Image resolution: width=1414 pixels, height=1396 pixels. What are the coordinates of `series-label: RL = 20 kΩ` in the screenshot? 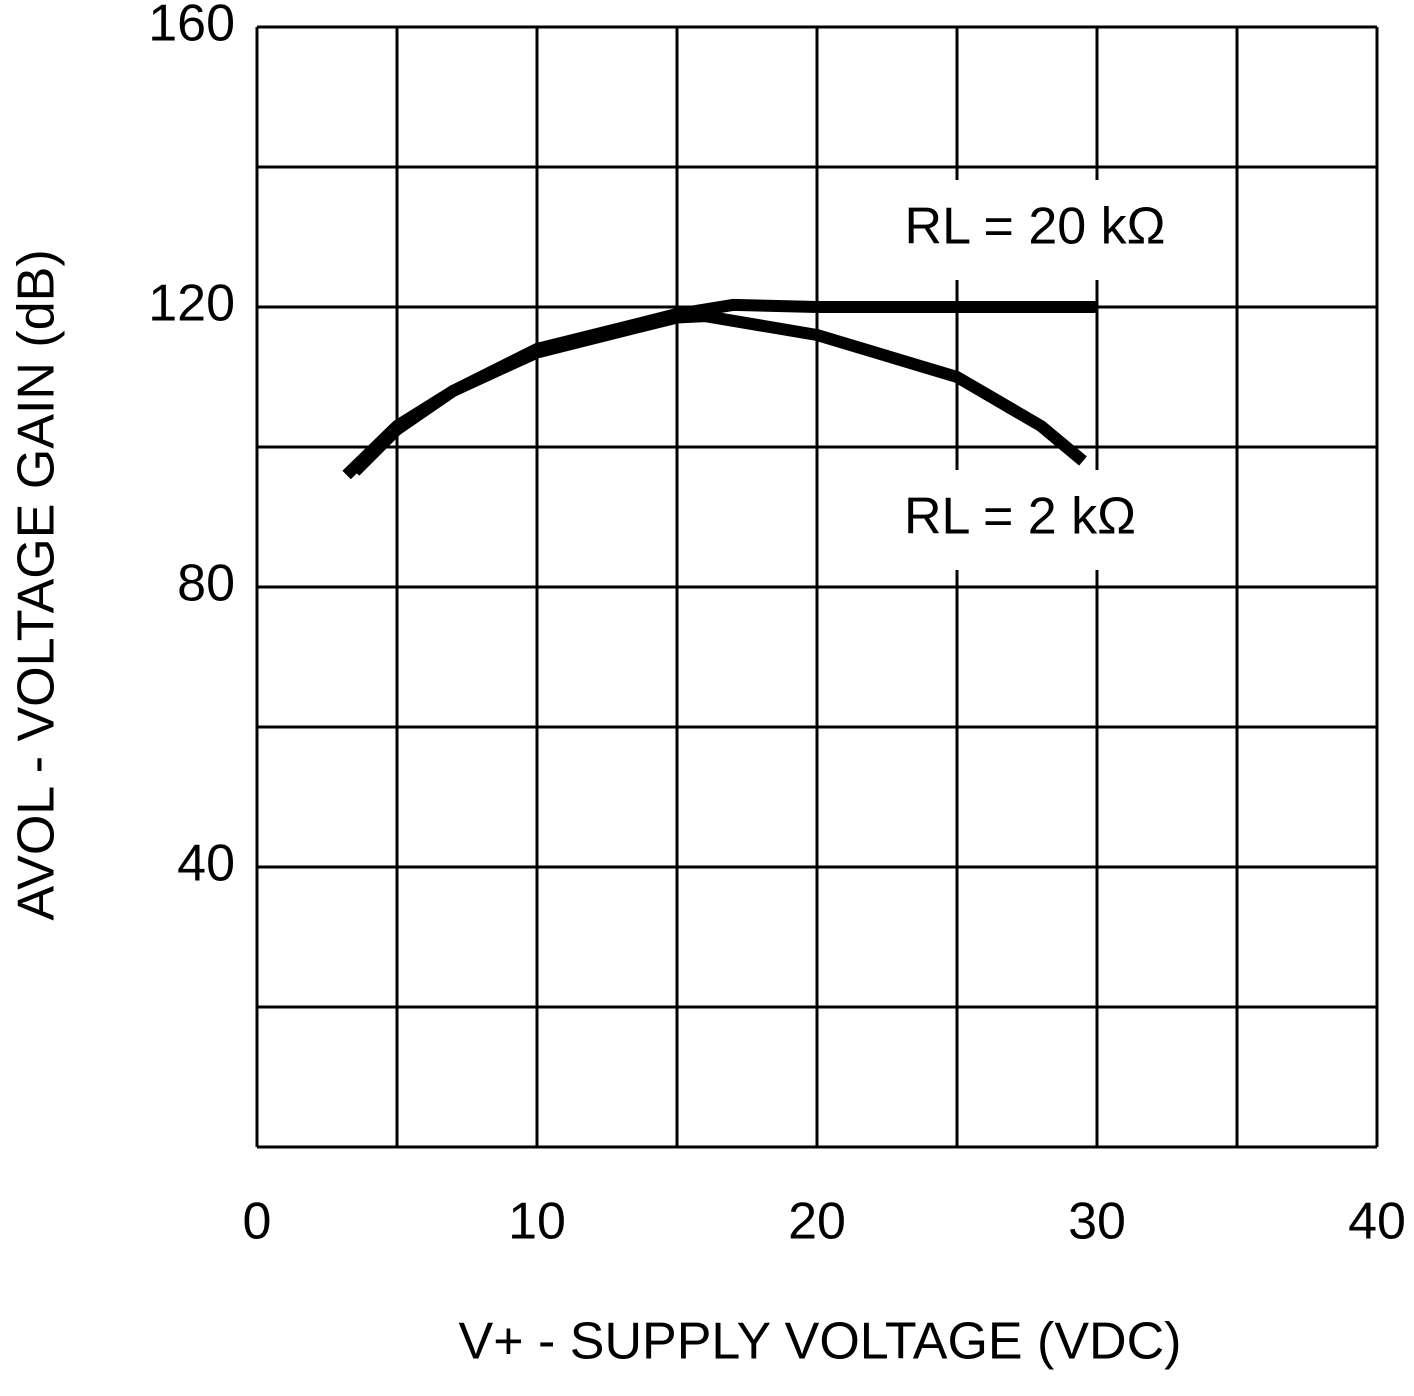 It's located at (1035, 227).